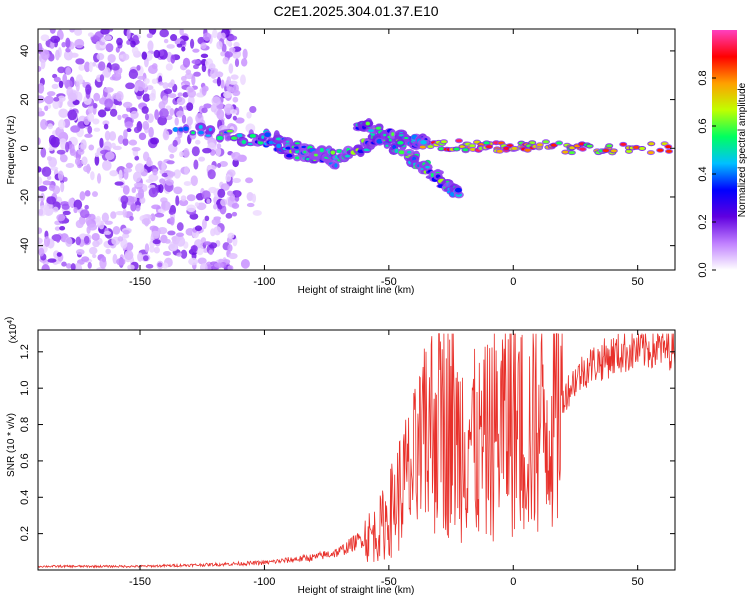 Image resolution: width=750 pixels, height=600 pixels. What do you see at coordinates (25, 99) in the screenshot?
I see `y-tick-label: 20` at bounding box center [25, 99].